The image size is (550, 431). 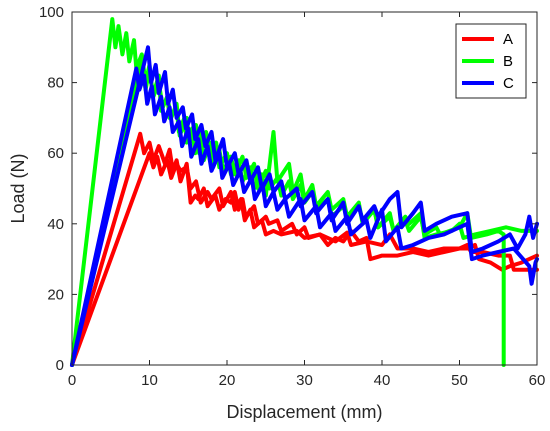 What do you see at coordinates (18, 188) in the screenshot?
I see `y-axis-title: Load (N)` at bounding box center [18, 188].